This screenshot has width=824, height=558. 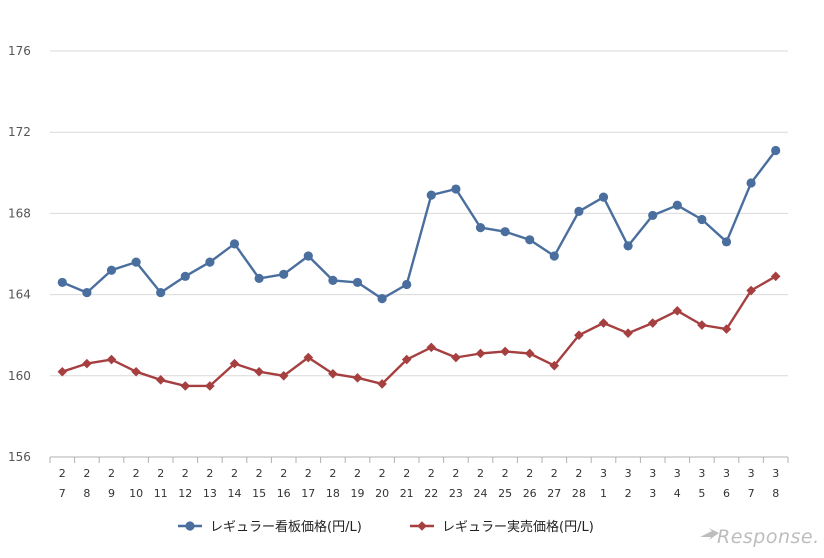 I want to click on y-tick-label: 176, so click(x=19, y=51).